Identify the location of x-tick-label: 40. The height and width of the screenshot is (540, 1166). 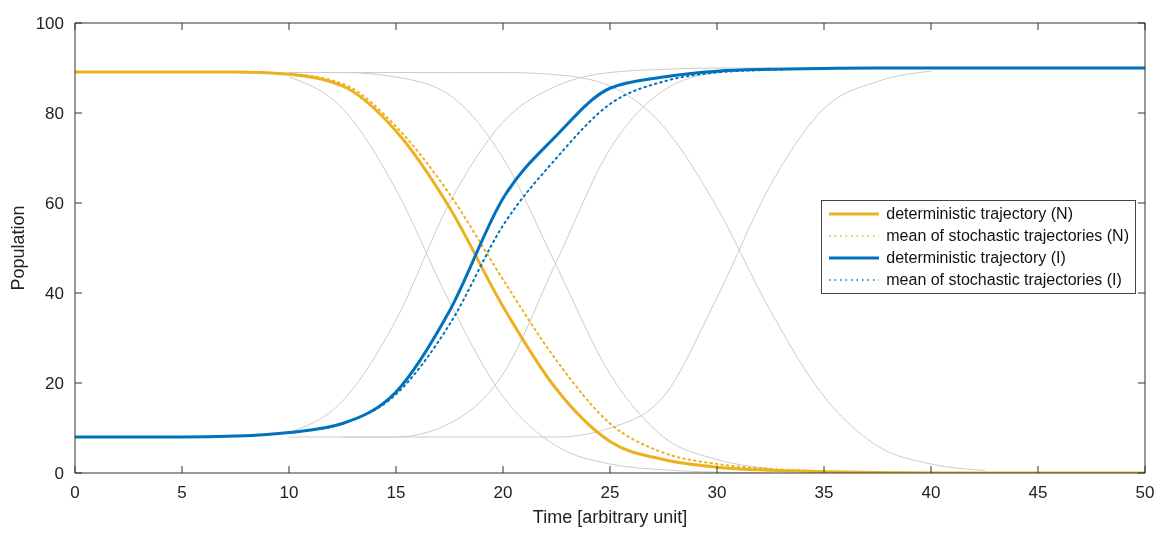
(931, 493).